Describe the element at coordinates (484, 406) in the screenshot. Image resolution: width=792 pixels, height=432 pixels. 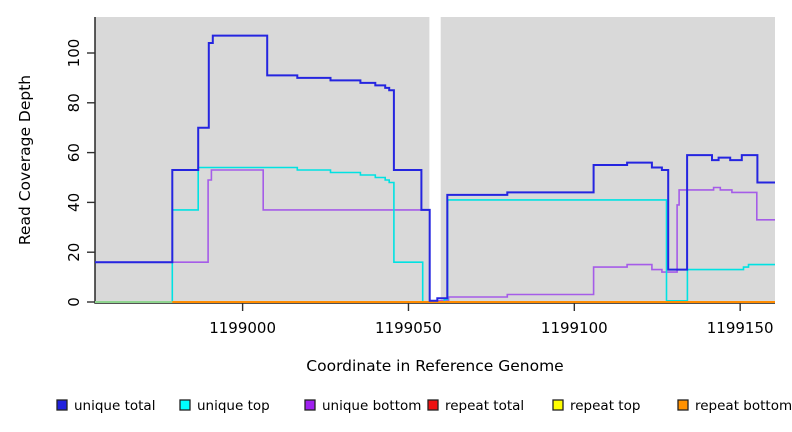
I see `legend-label: repeat total` at that location.